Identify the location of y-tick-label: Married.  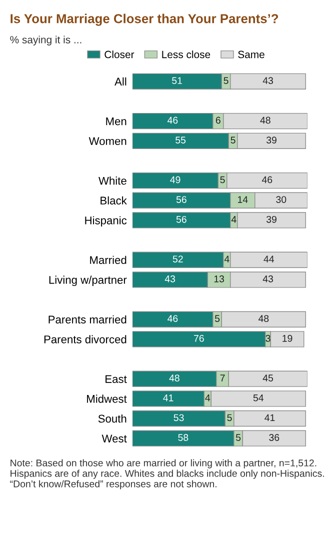
(108, 260).